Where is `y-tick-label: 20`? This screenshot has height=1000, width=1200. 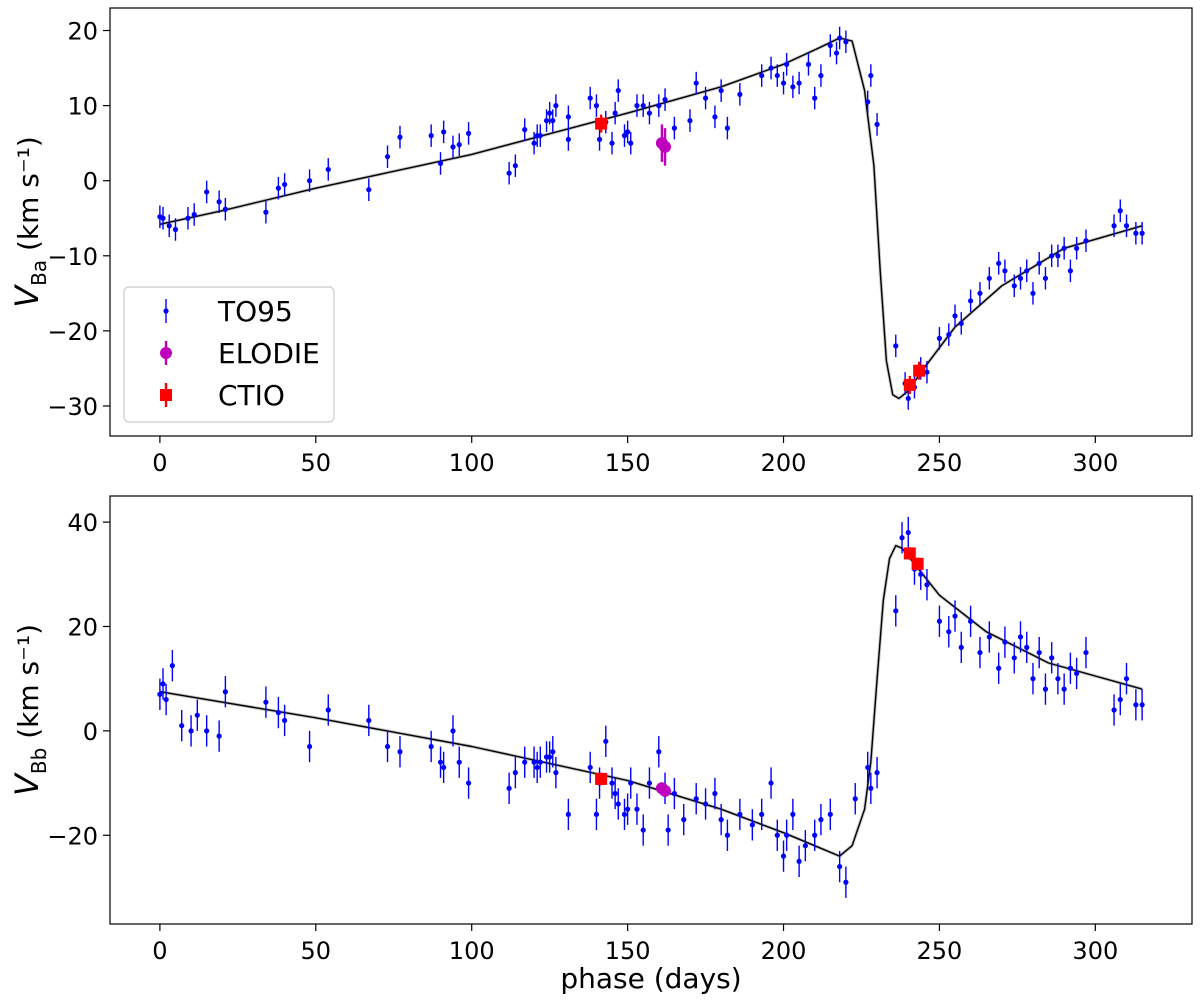 y-tick-label: 20 is located at coordinates (82, 32).